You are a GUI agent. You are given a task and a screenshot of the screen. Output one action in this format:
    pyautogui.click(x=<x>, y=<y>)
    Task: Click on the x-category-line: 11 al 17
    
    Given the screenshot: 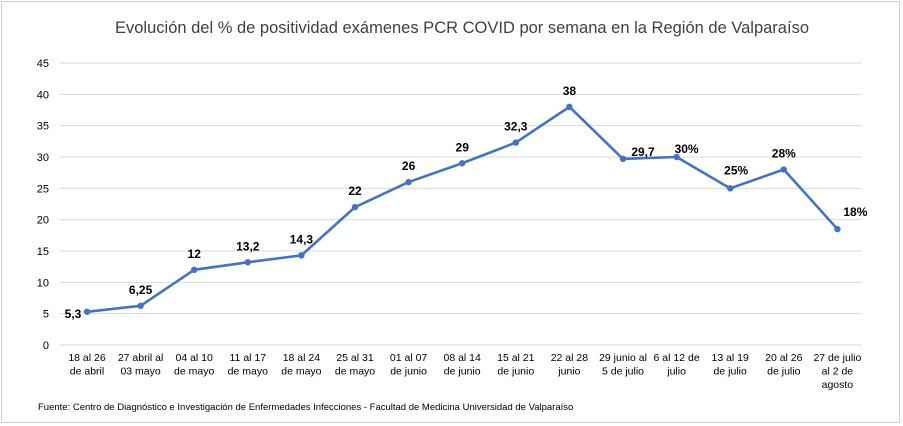 What is the action you would take?
    pyautogui.click(x=248, y=358)
    